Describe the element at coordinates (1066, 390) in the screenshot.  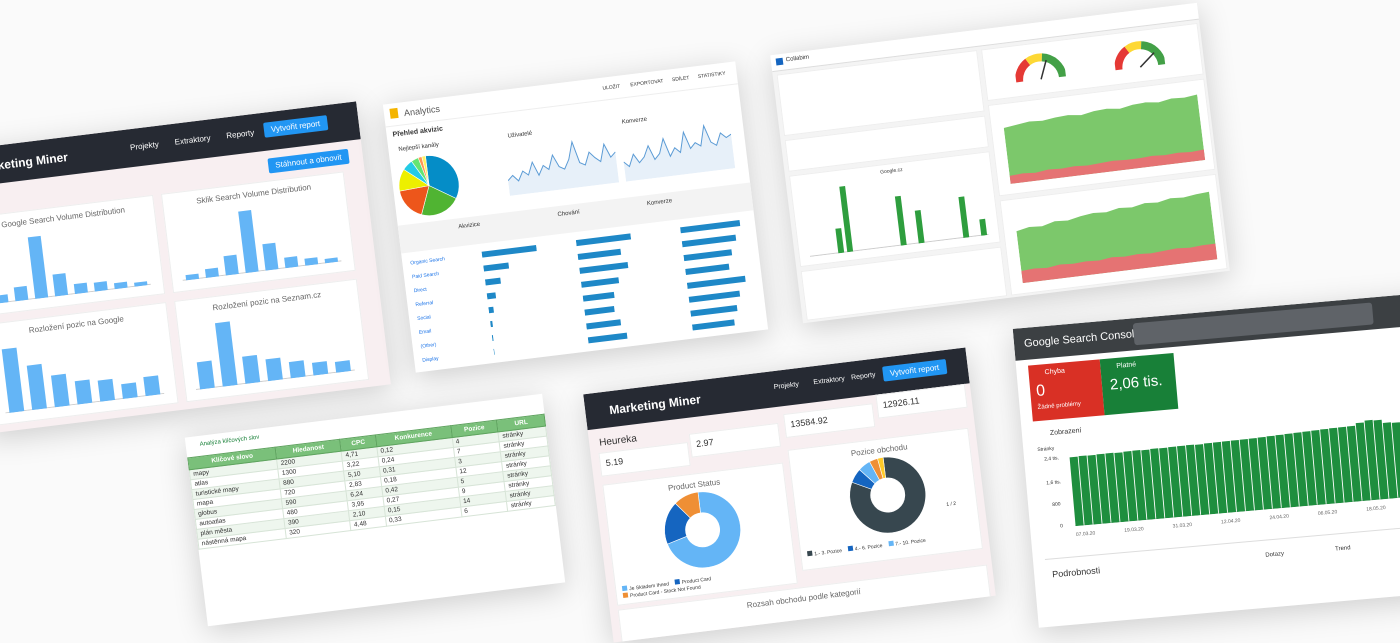
I see `error-tile: Chyba 0 Žádné problémy` at that location.